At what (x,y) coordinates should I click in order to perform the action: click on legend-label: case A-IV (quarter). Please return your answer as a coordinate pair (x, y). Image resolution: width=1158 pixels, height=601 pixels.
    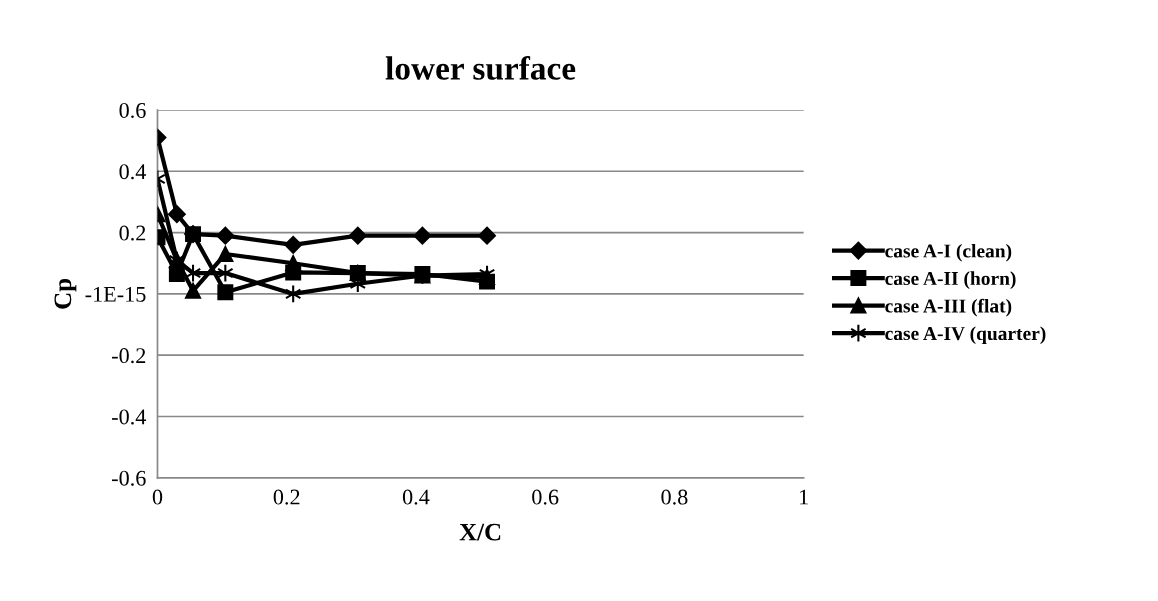
    Looking at the image, I should click on (965, 335).